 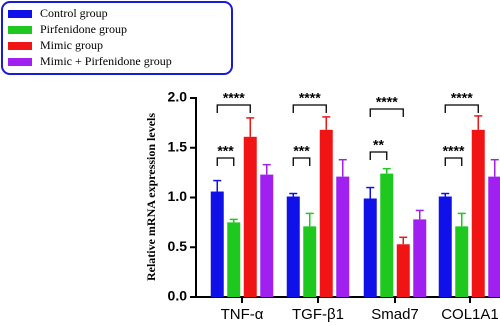 What do you see at coordinates (178, 296) in the screenshot?
I see `y-tick-label: 0.0` at bounding box center [178, 296].